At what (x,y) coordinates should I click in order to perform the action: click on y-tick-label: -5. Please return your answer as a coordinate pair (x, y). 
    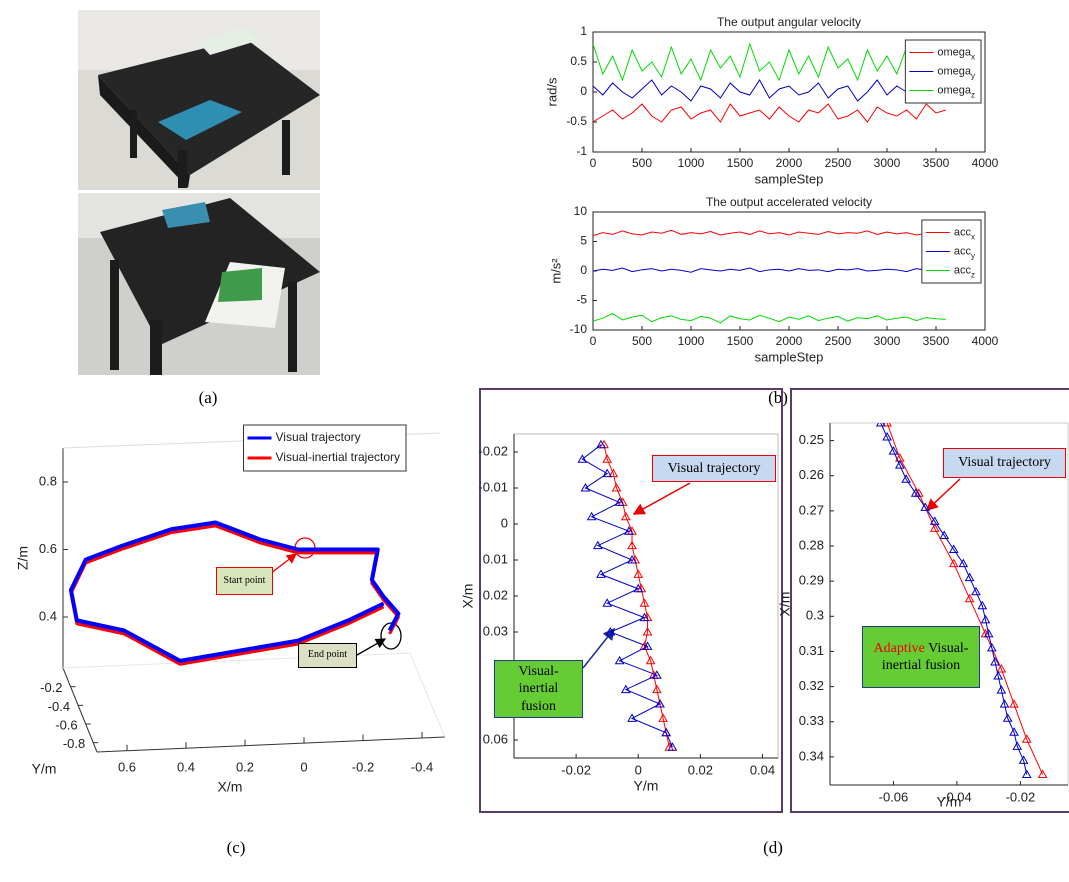
    Looking at the image, I should click on (581, 300).